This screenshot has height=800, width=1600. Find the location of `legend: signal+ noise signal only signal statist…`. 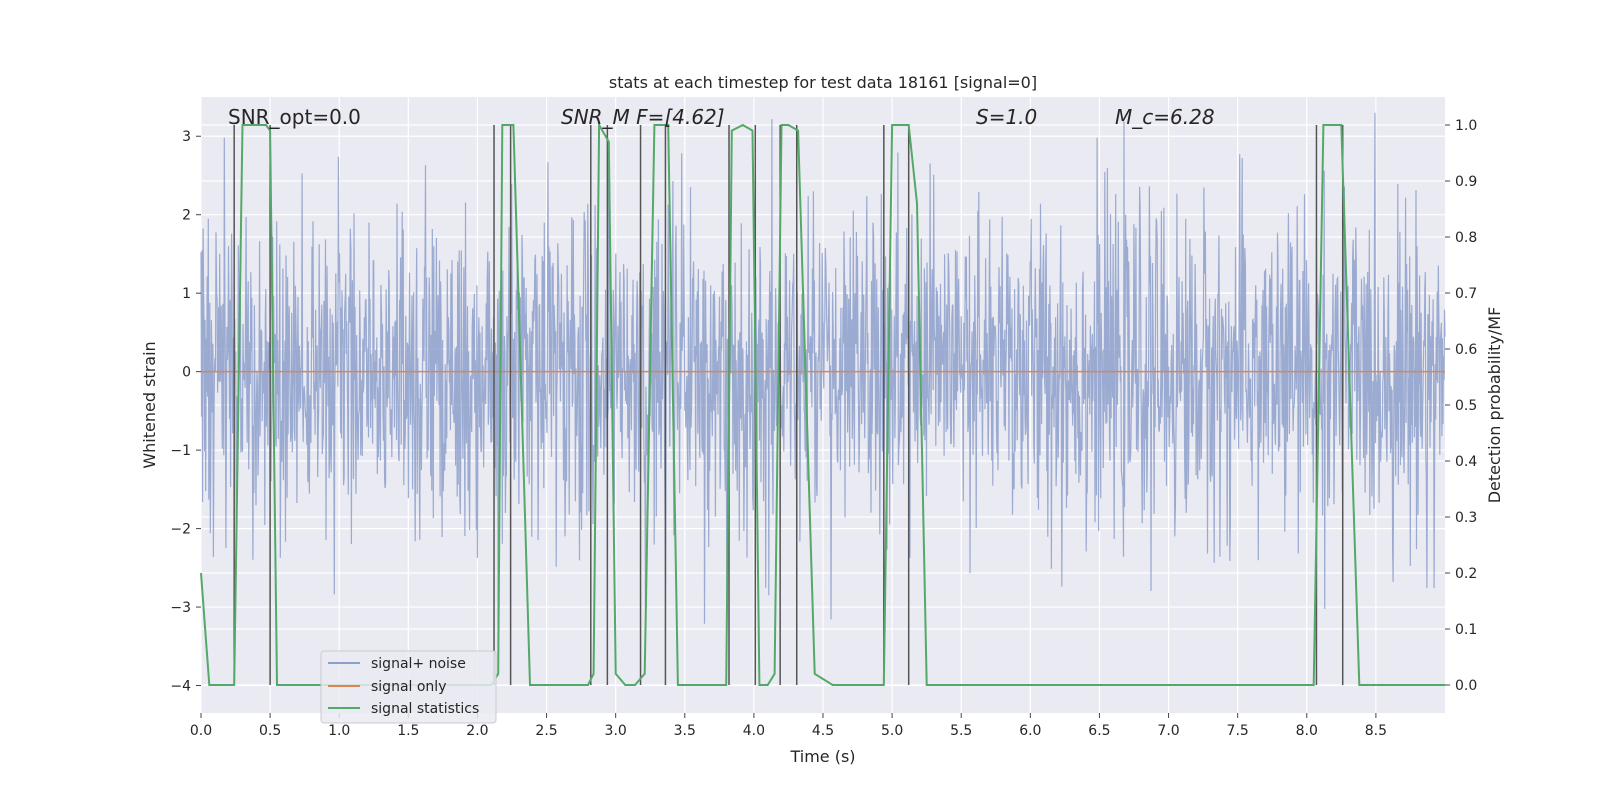

legend: signal+ noise signal only signal statist… is located at coordinates (408, 687).